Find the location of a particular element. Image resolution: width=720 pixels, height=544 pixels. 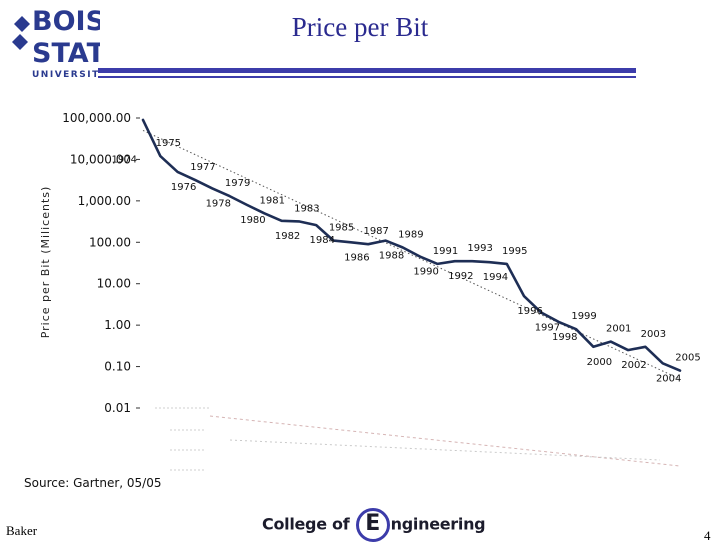

year-data-label: 1980 is located at coordinates (252, 220).